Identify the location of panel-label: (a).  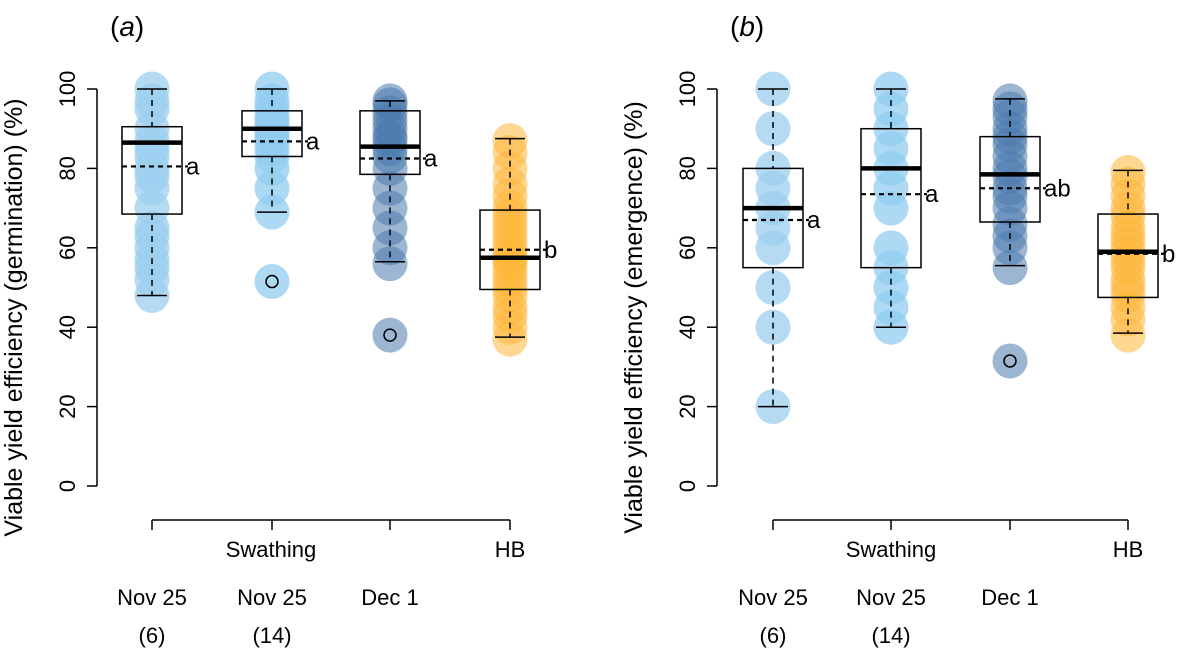
(127, 26).